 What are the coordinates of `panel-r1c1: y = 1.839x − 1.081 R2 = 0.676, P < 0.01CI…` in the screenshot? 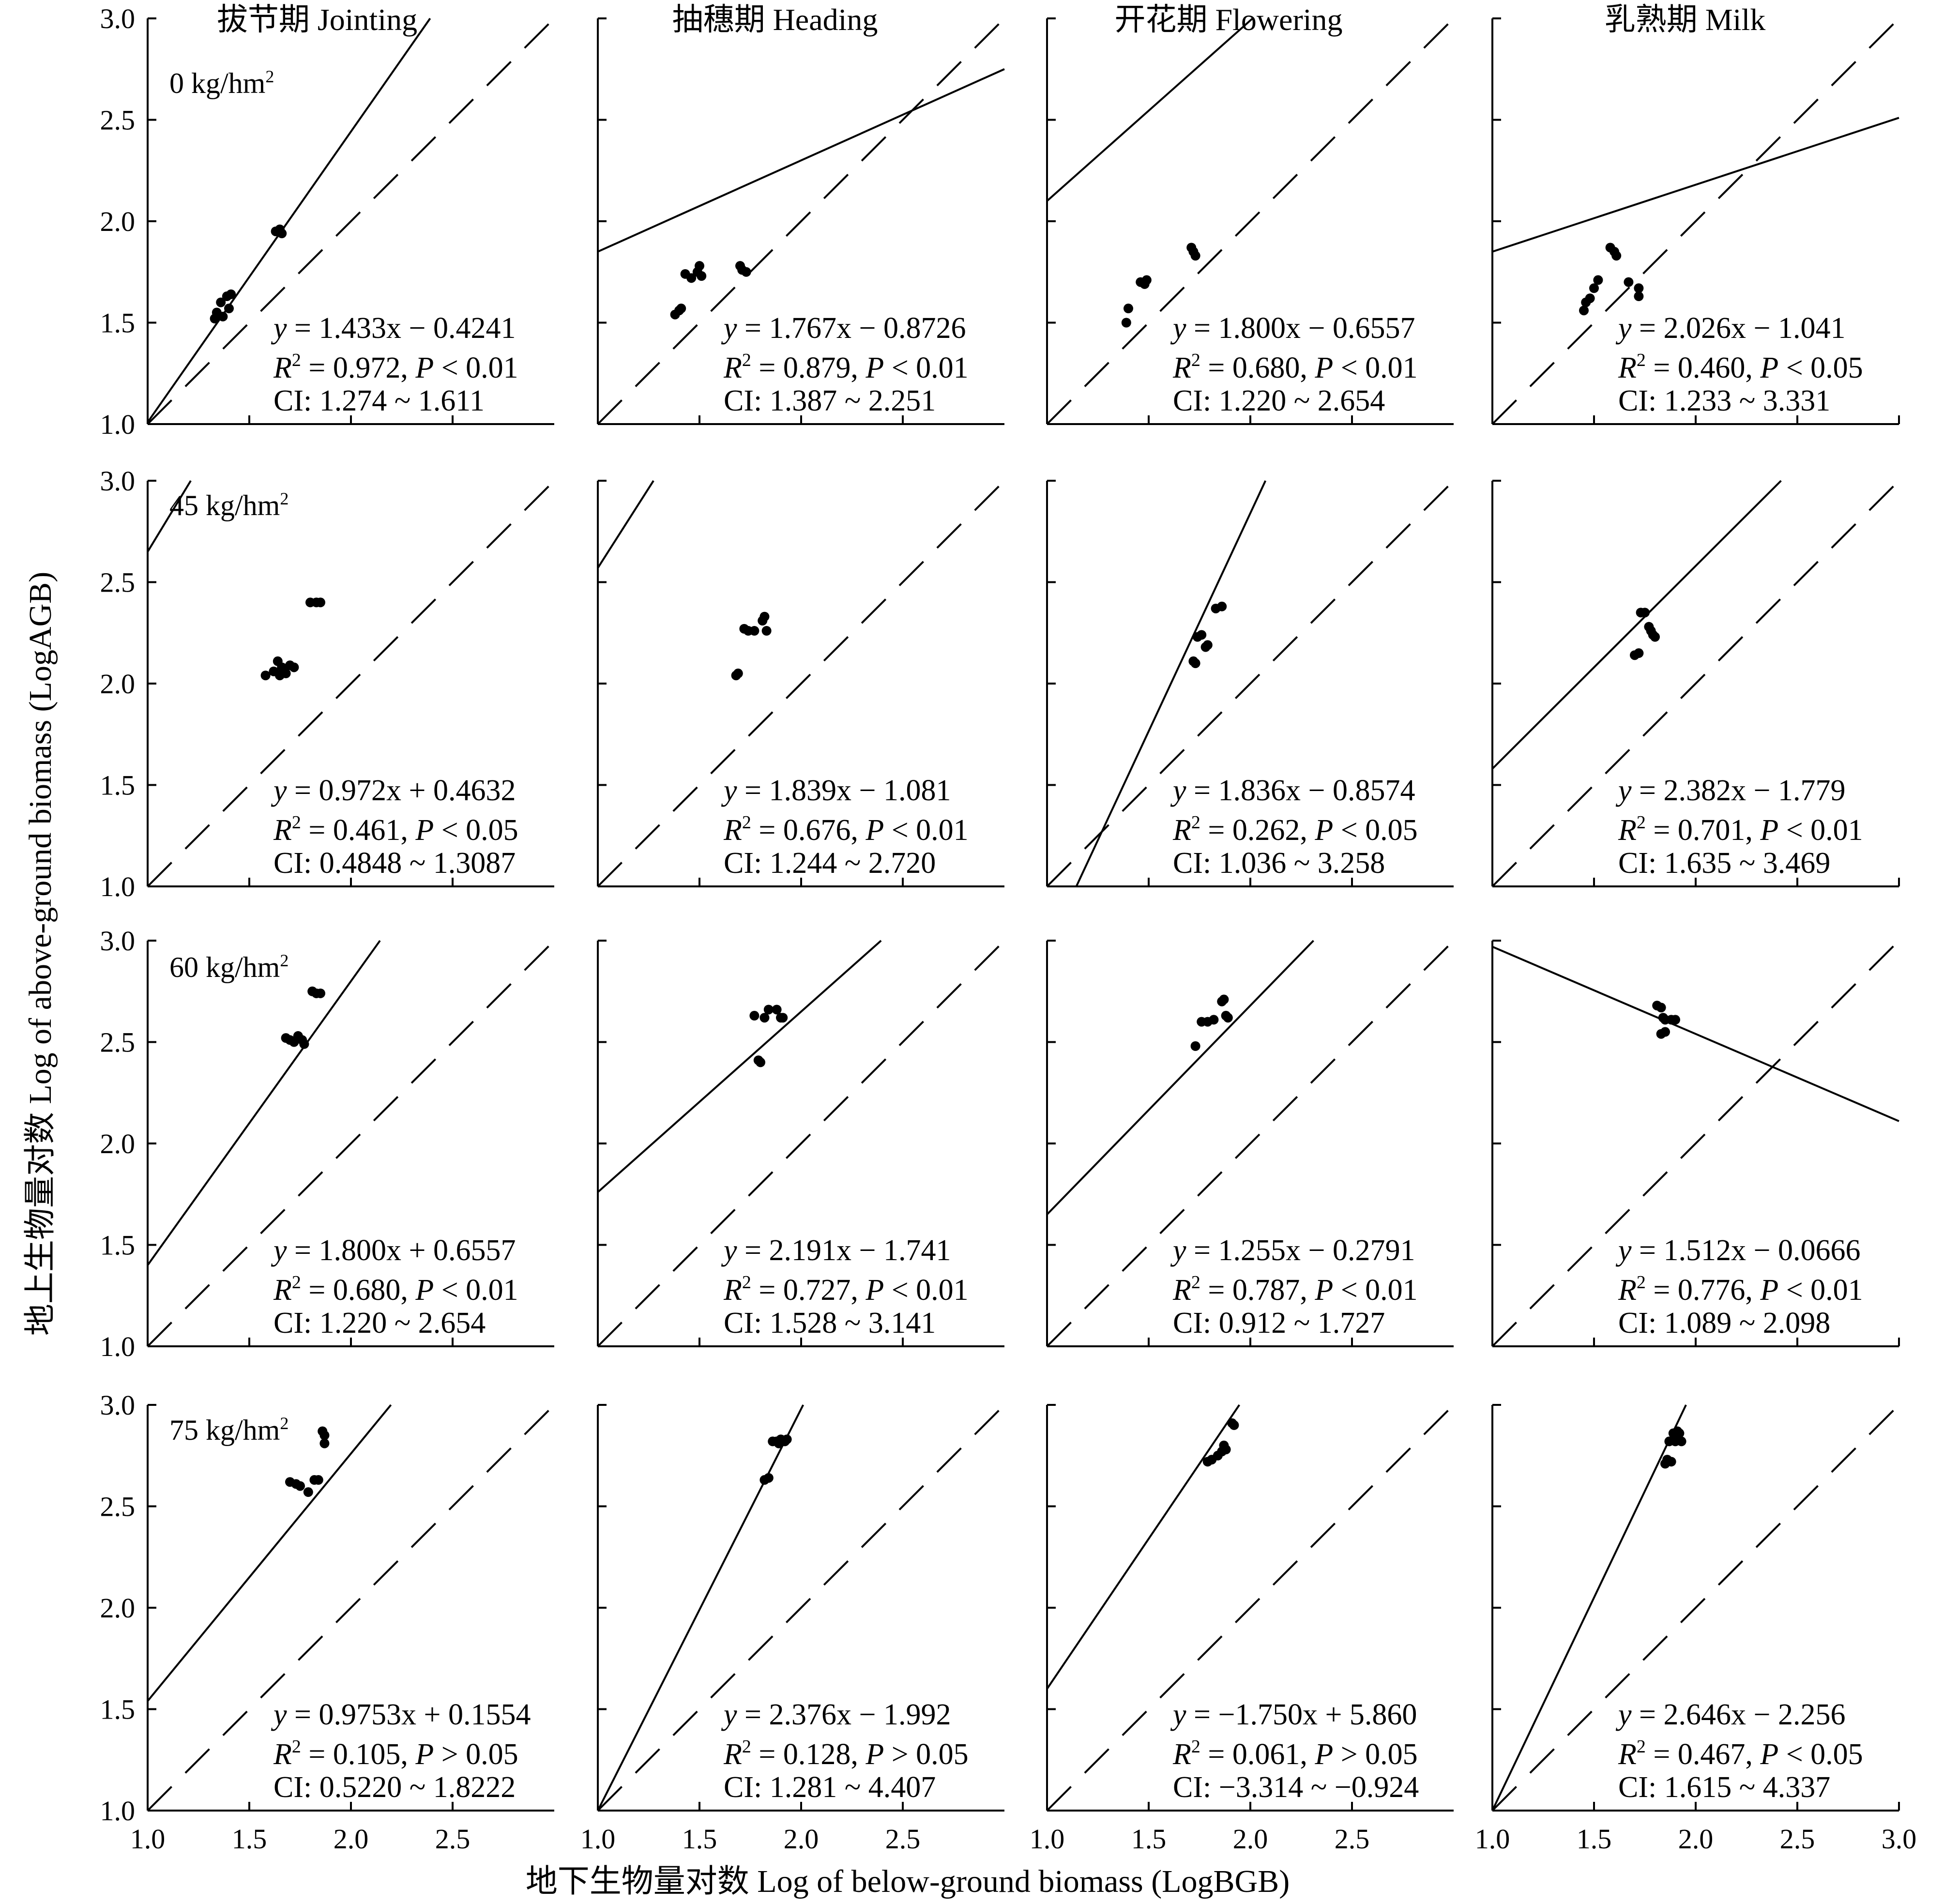 It's located at (801, 683).